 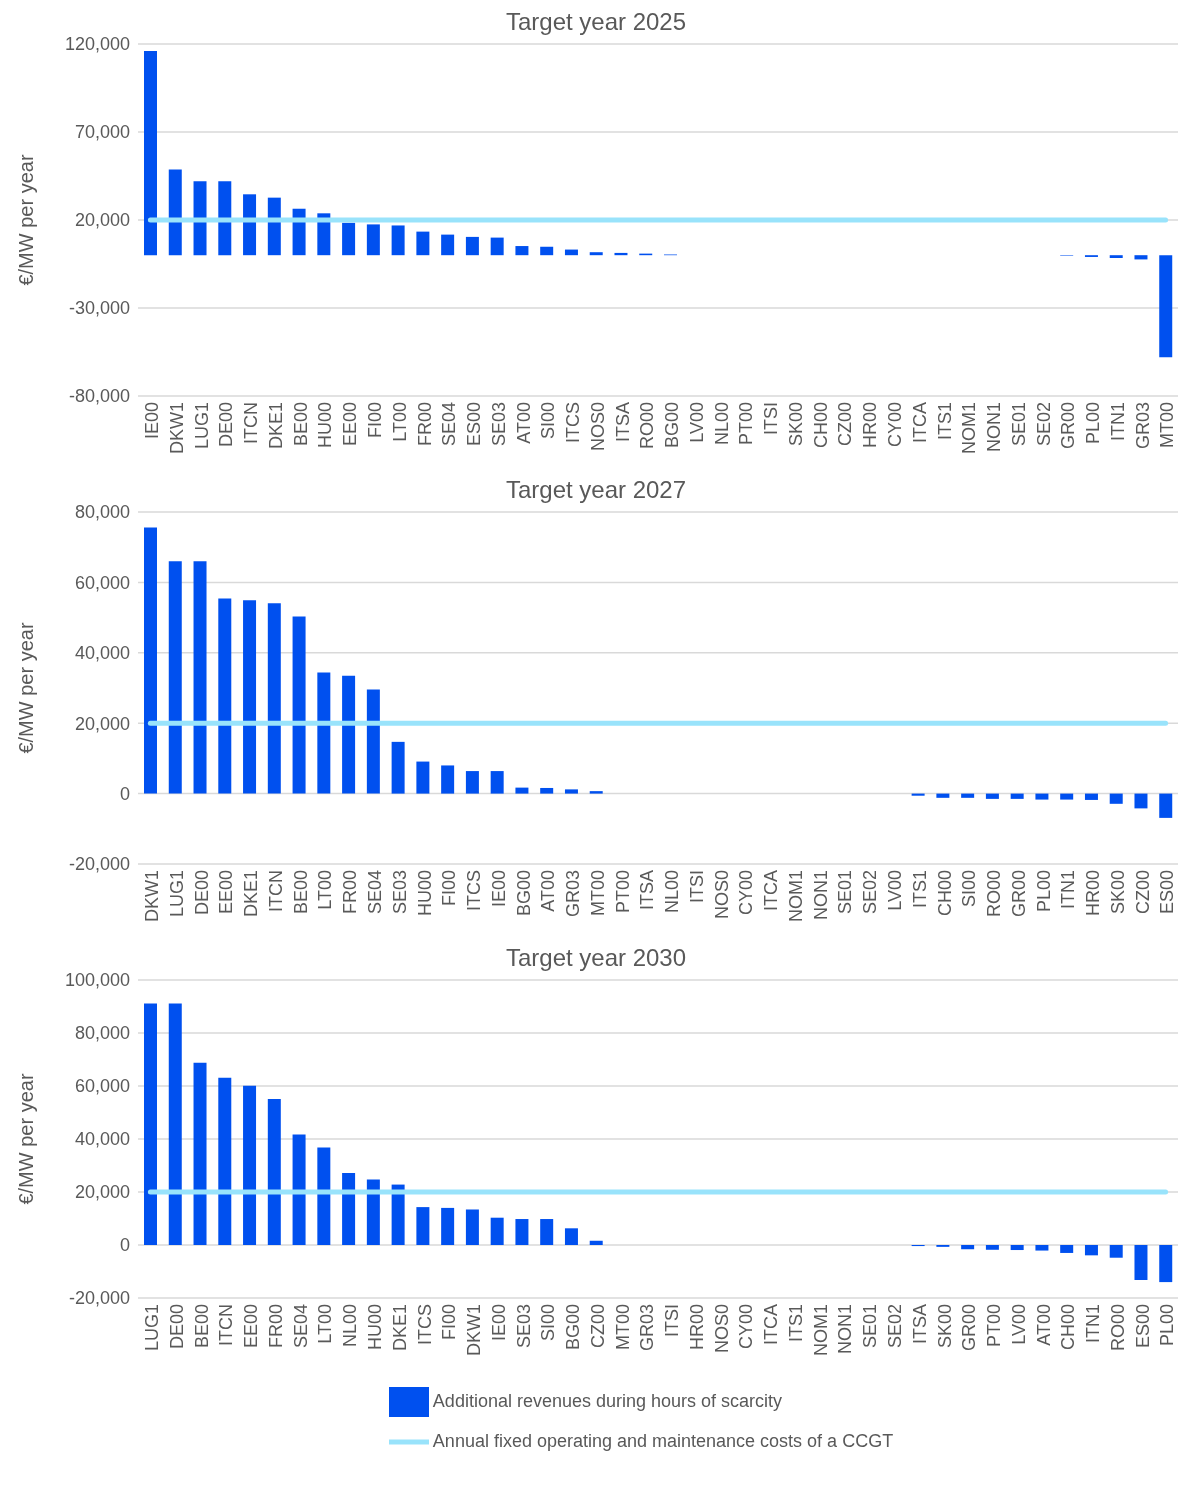 What do you see at coordinates (102, 582) in the screenshot?
I see `y-tick-label: 60,000` at bounding box center [102, 582].